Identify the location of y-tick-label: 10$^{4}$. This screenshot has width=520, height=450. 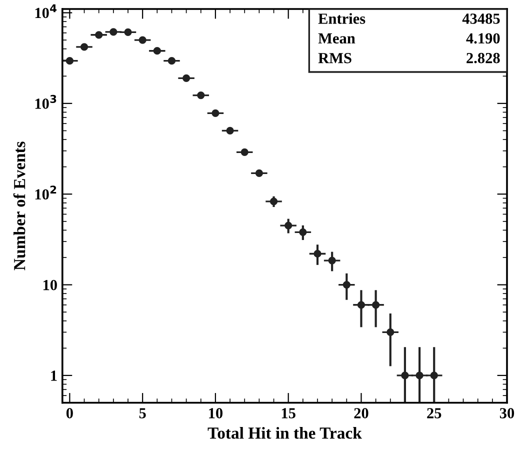
(46, 11).